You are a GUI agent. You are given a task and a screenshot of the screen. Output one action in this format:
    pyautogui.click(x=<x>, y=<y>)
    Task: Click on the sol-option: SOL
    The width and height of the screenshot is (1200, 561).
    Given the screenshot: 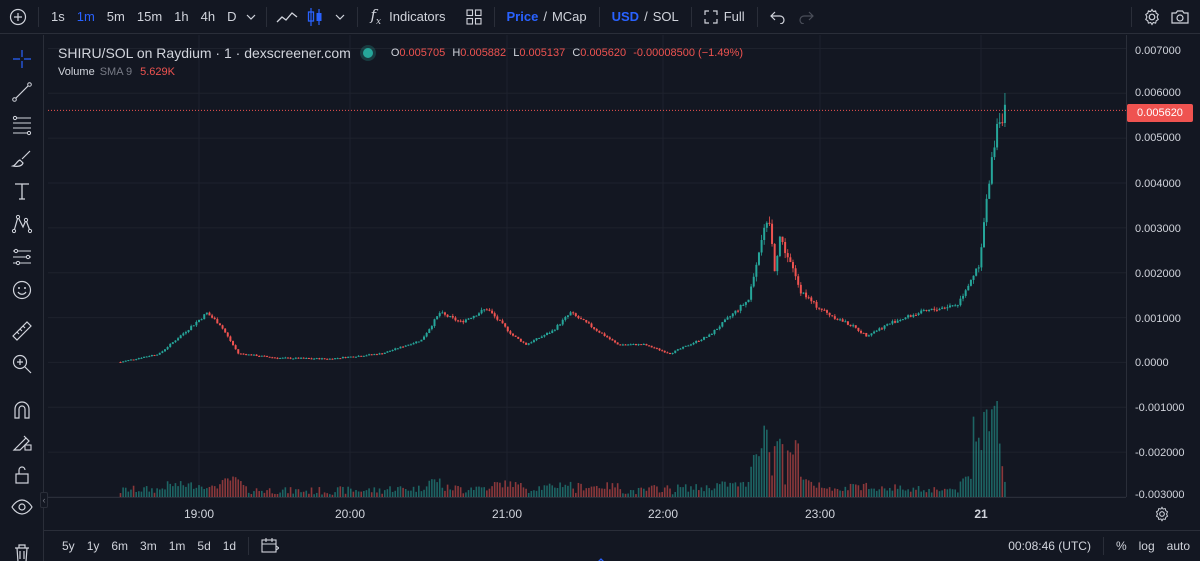 What is the action you would take?
    pyautogui.click(x=665, y=16)
    